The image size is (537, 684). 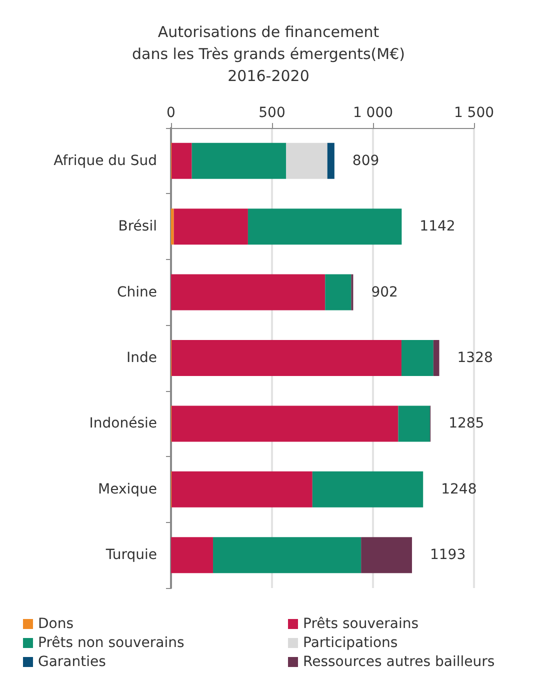 What do you see at coordinates (72, 662) in the screenshot?
I see `legend-label: Garanties` at bounding box center [72, 662].